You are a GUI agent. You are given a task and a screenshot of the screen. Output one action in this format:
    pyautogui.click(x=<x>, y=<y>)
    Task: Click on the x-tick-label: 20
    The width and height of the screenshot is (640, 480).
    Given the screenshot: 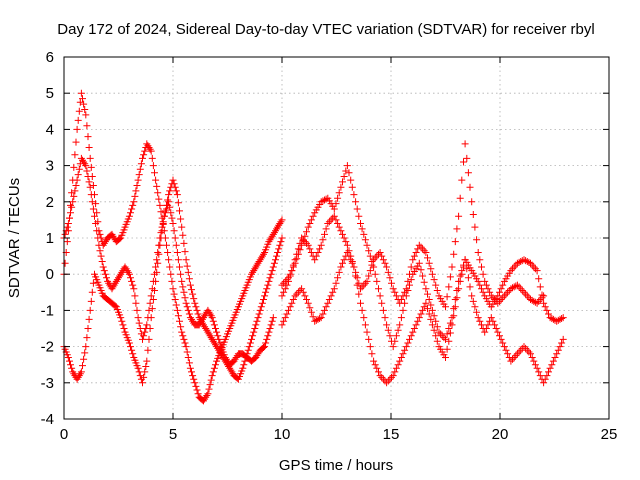 What is the action you would take?
    pyautogui.click(x=500, y=434)
    